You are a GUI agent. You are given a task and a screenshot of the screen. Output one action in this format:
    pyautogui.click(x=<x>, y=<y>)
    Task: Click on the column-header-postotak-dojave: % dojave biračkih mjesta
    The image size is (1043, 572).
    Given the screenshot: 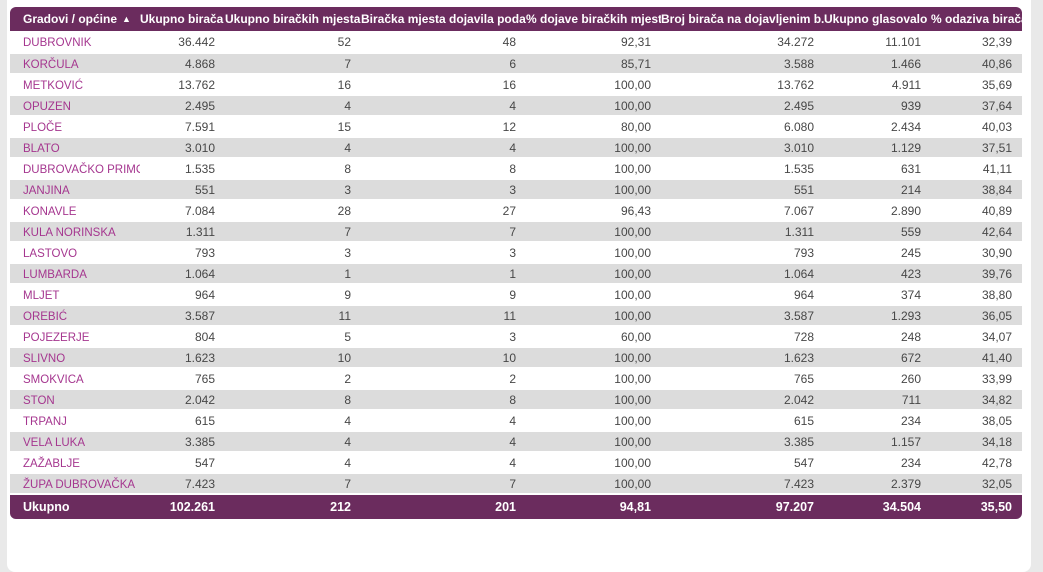 What is the action you would take?
    pyautogui.click(x=593, y=19)
    